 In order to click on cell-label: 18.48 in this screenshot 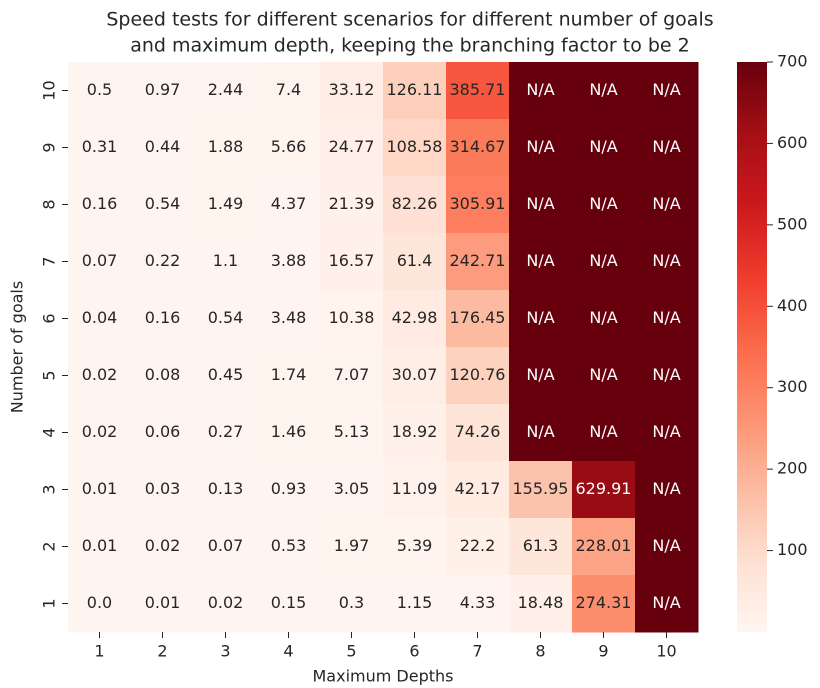, I will do `click(541, 602)`.